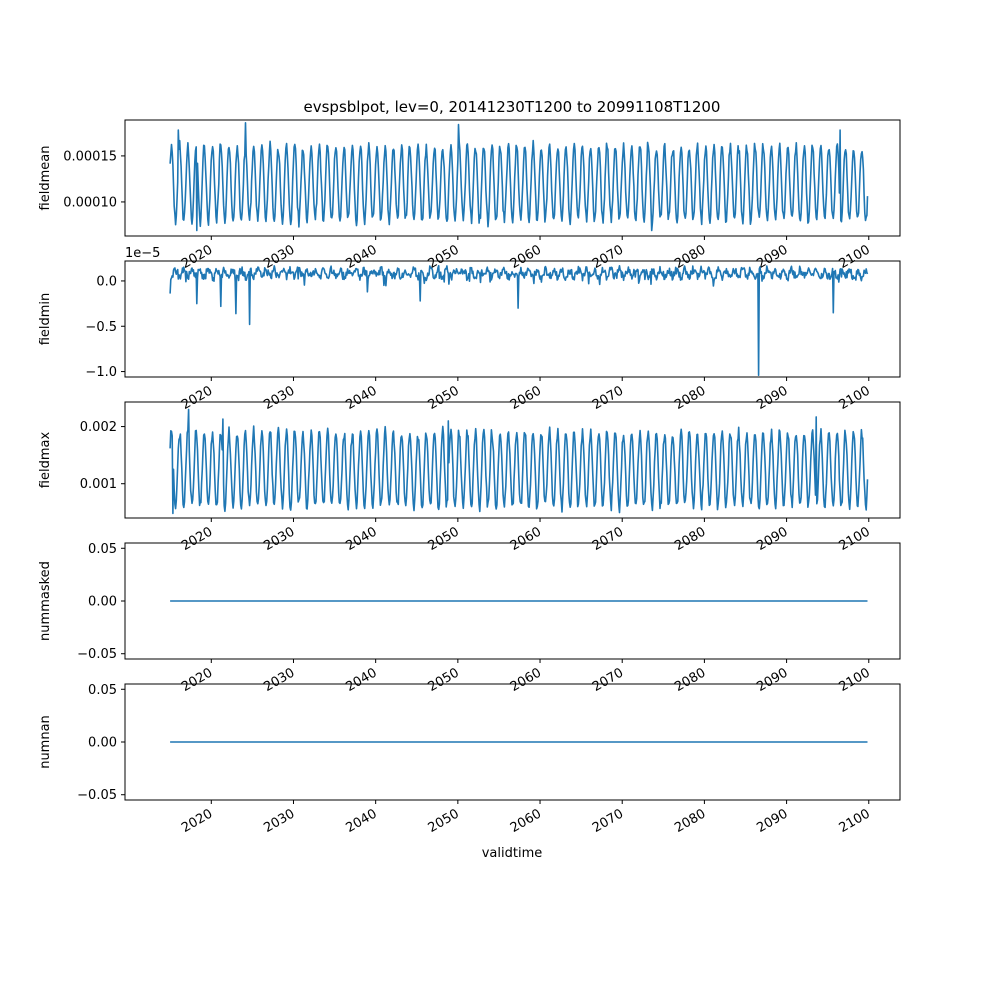  I want to click on series-line-fieldmean, so click(519, 177).